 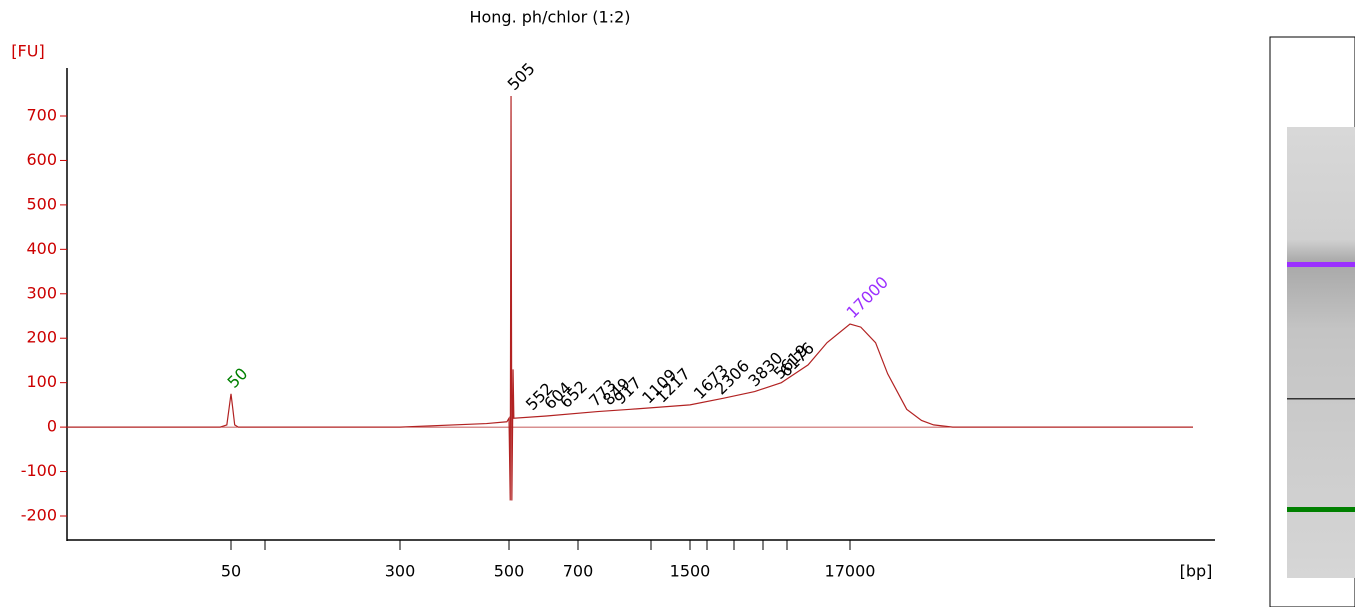 I want to click on y-tick-label: 600, so click(x=41, y=159).